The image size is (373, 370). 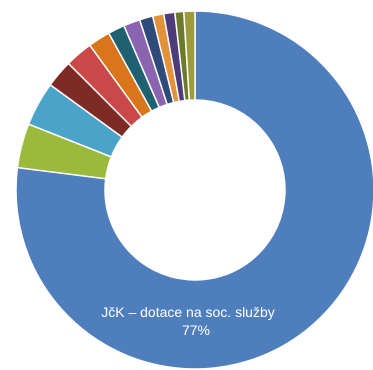 I want to click on main-slice-label-name: JčK – dotace na soc. služby, so click(x=188, y=312).